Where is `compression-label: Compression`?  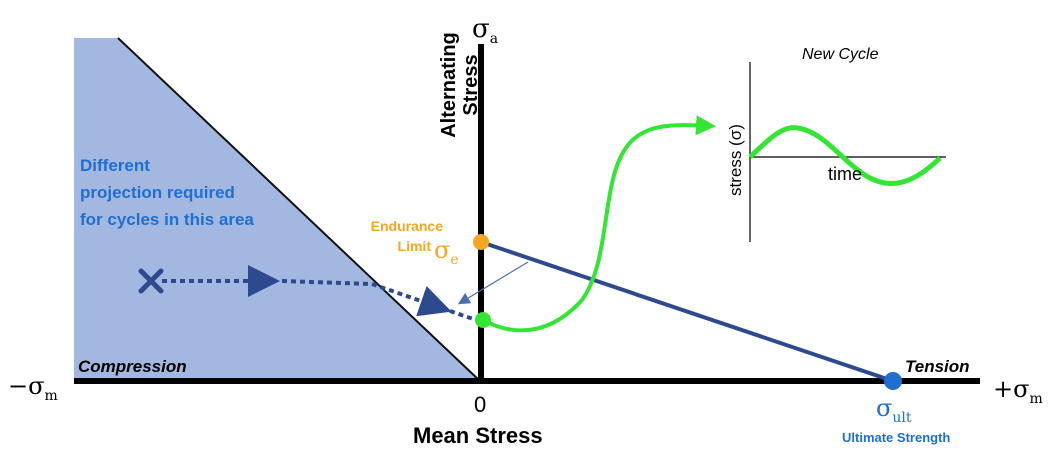
compression-label: Compression is located at coordinates (132, 366).